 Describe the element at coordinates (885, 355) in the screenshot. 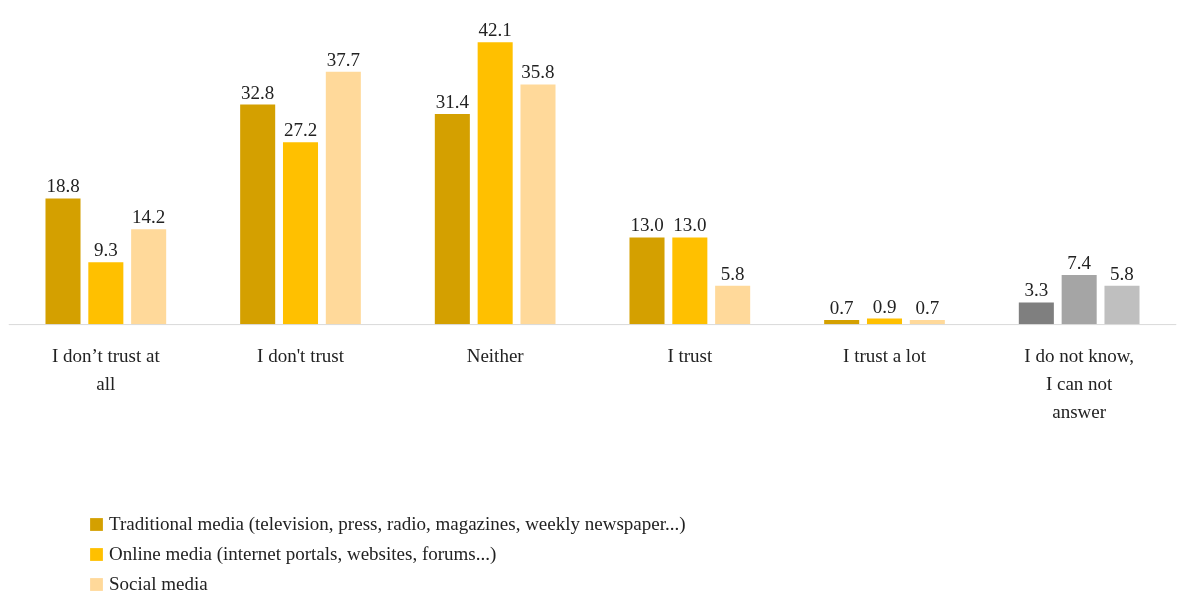

I see `x-tick-label: I trust a lot` at that location.